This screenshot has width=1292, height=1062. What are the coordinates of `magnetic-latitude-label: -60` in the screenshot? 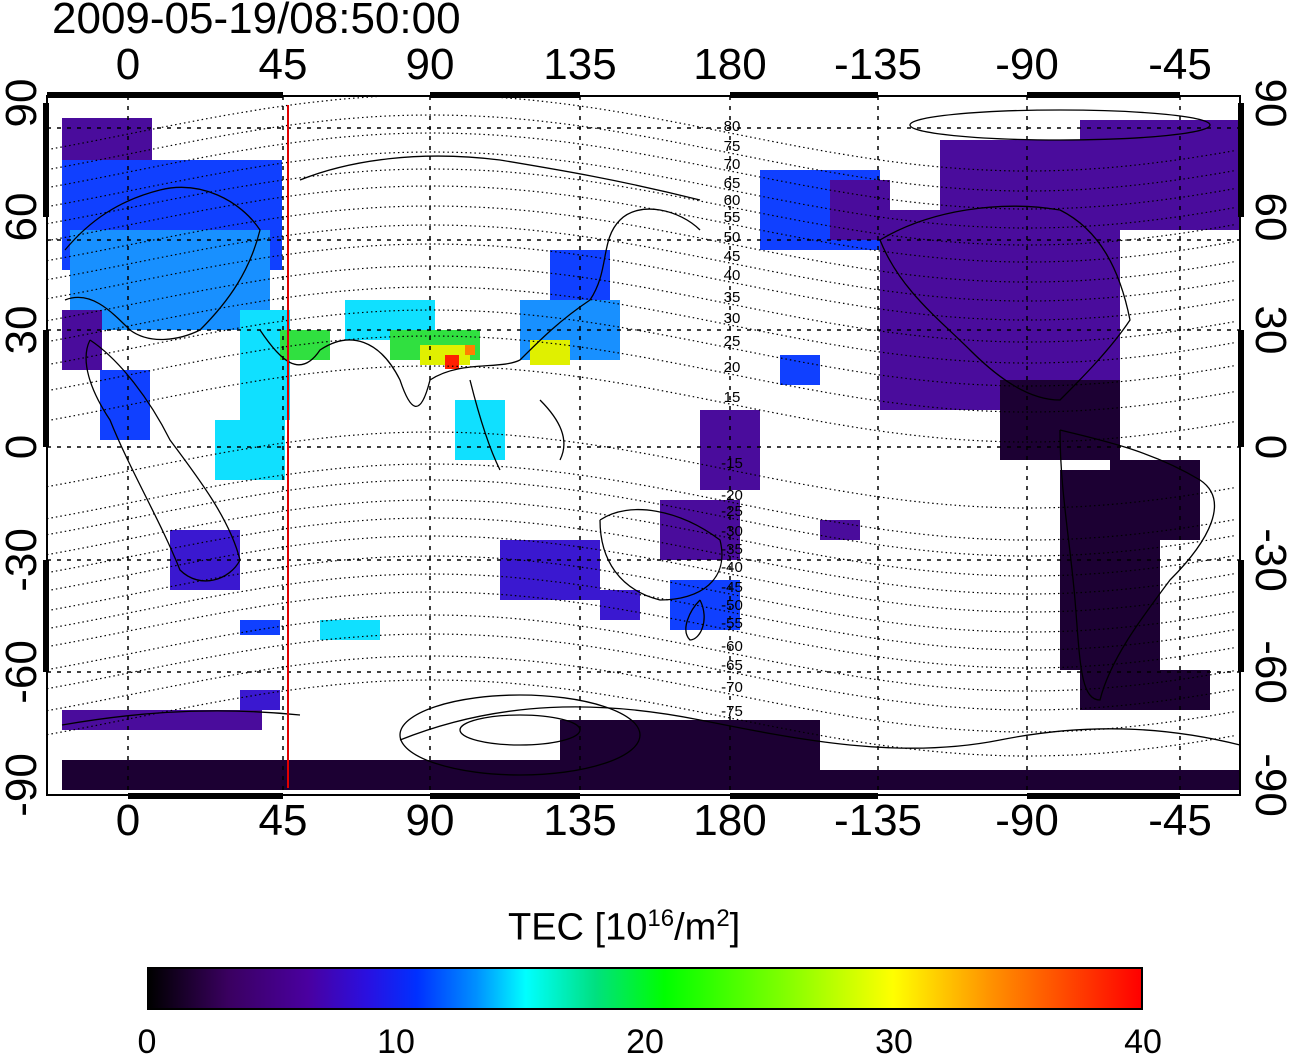 It's located at (732, 646).